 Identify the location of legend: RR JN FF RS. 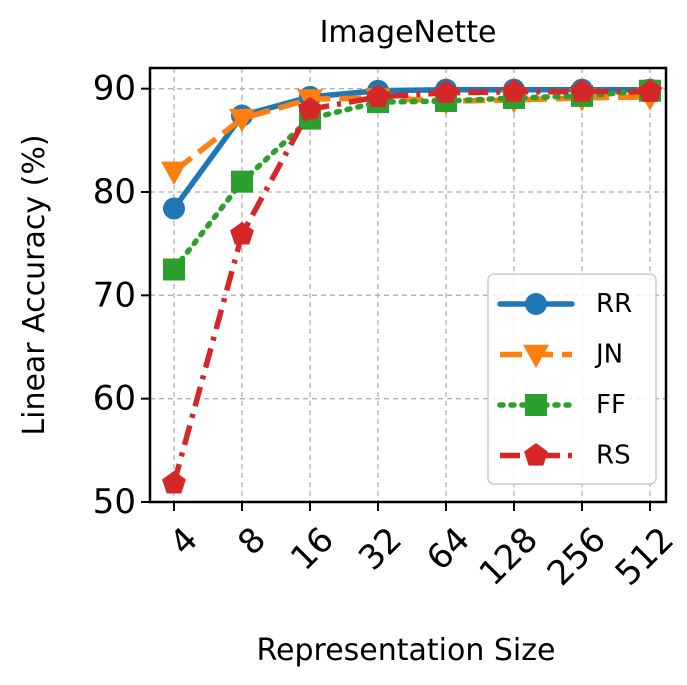
(572, 379).